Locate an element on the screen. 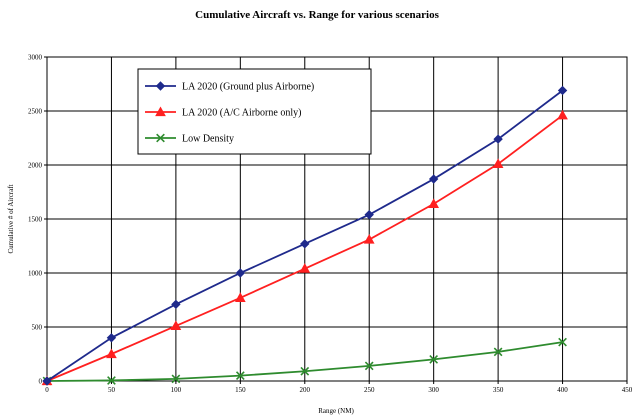 The width and height of the screenshot is (634, 419). y-tick-label: 1000 is located at coordinates (35, 274).